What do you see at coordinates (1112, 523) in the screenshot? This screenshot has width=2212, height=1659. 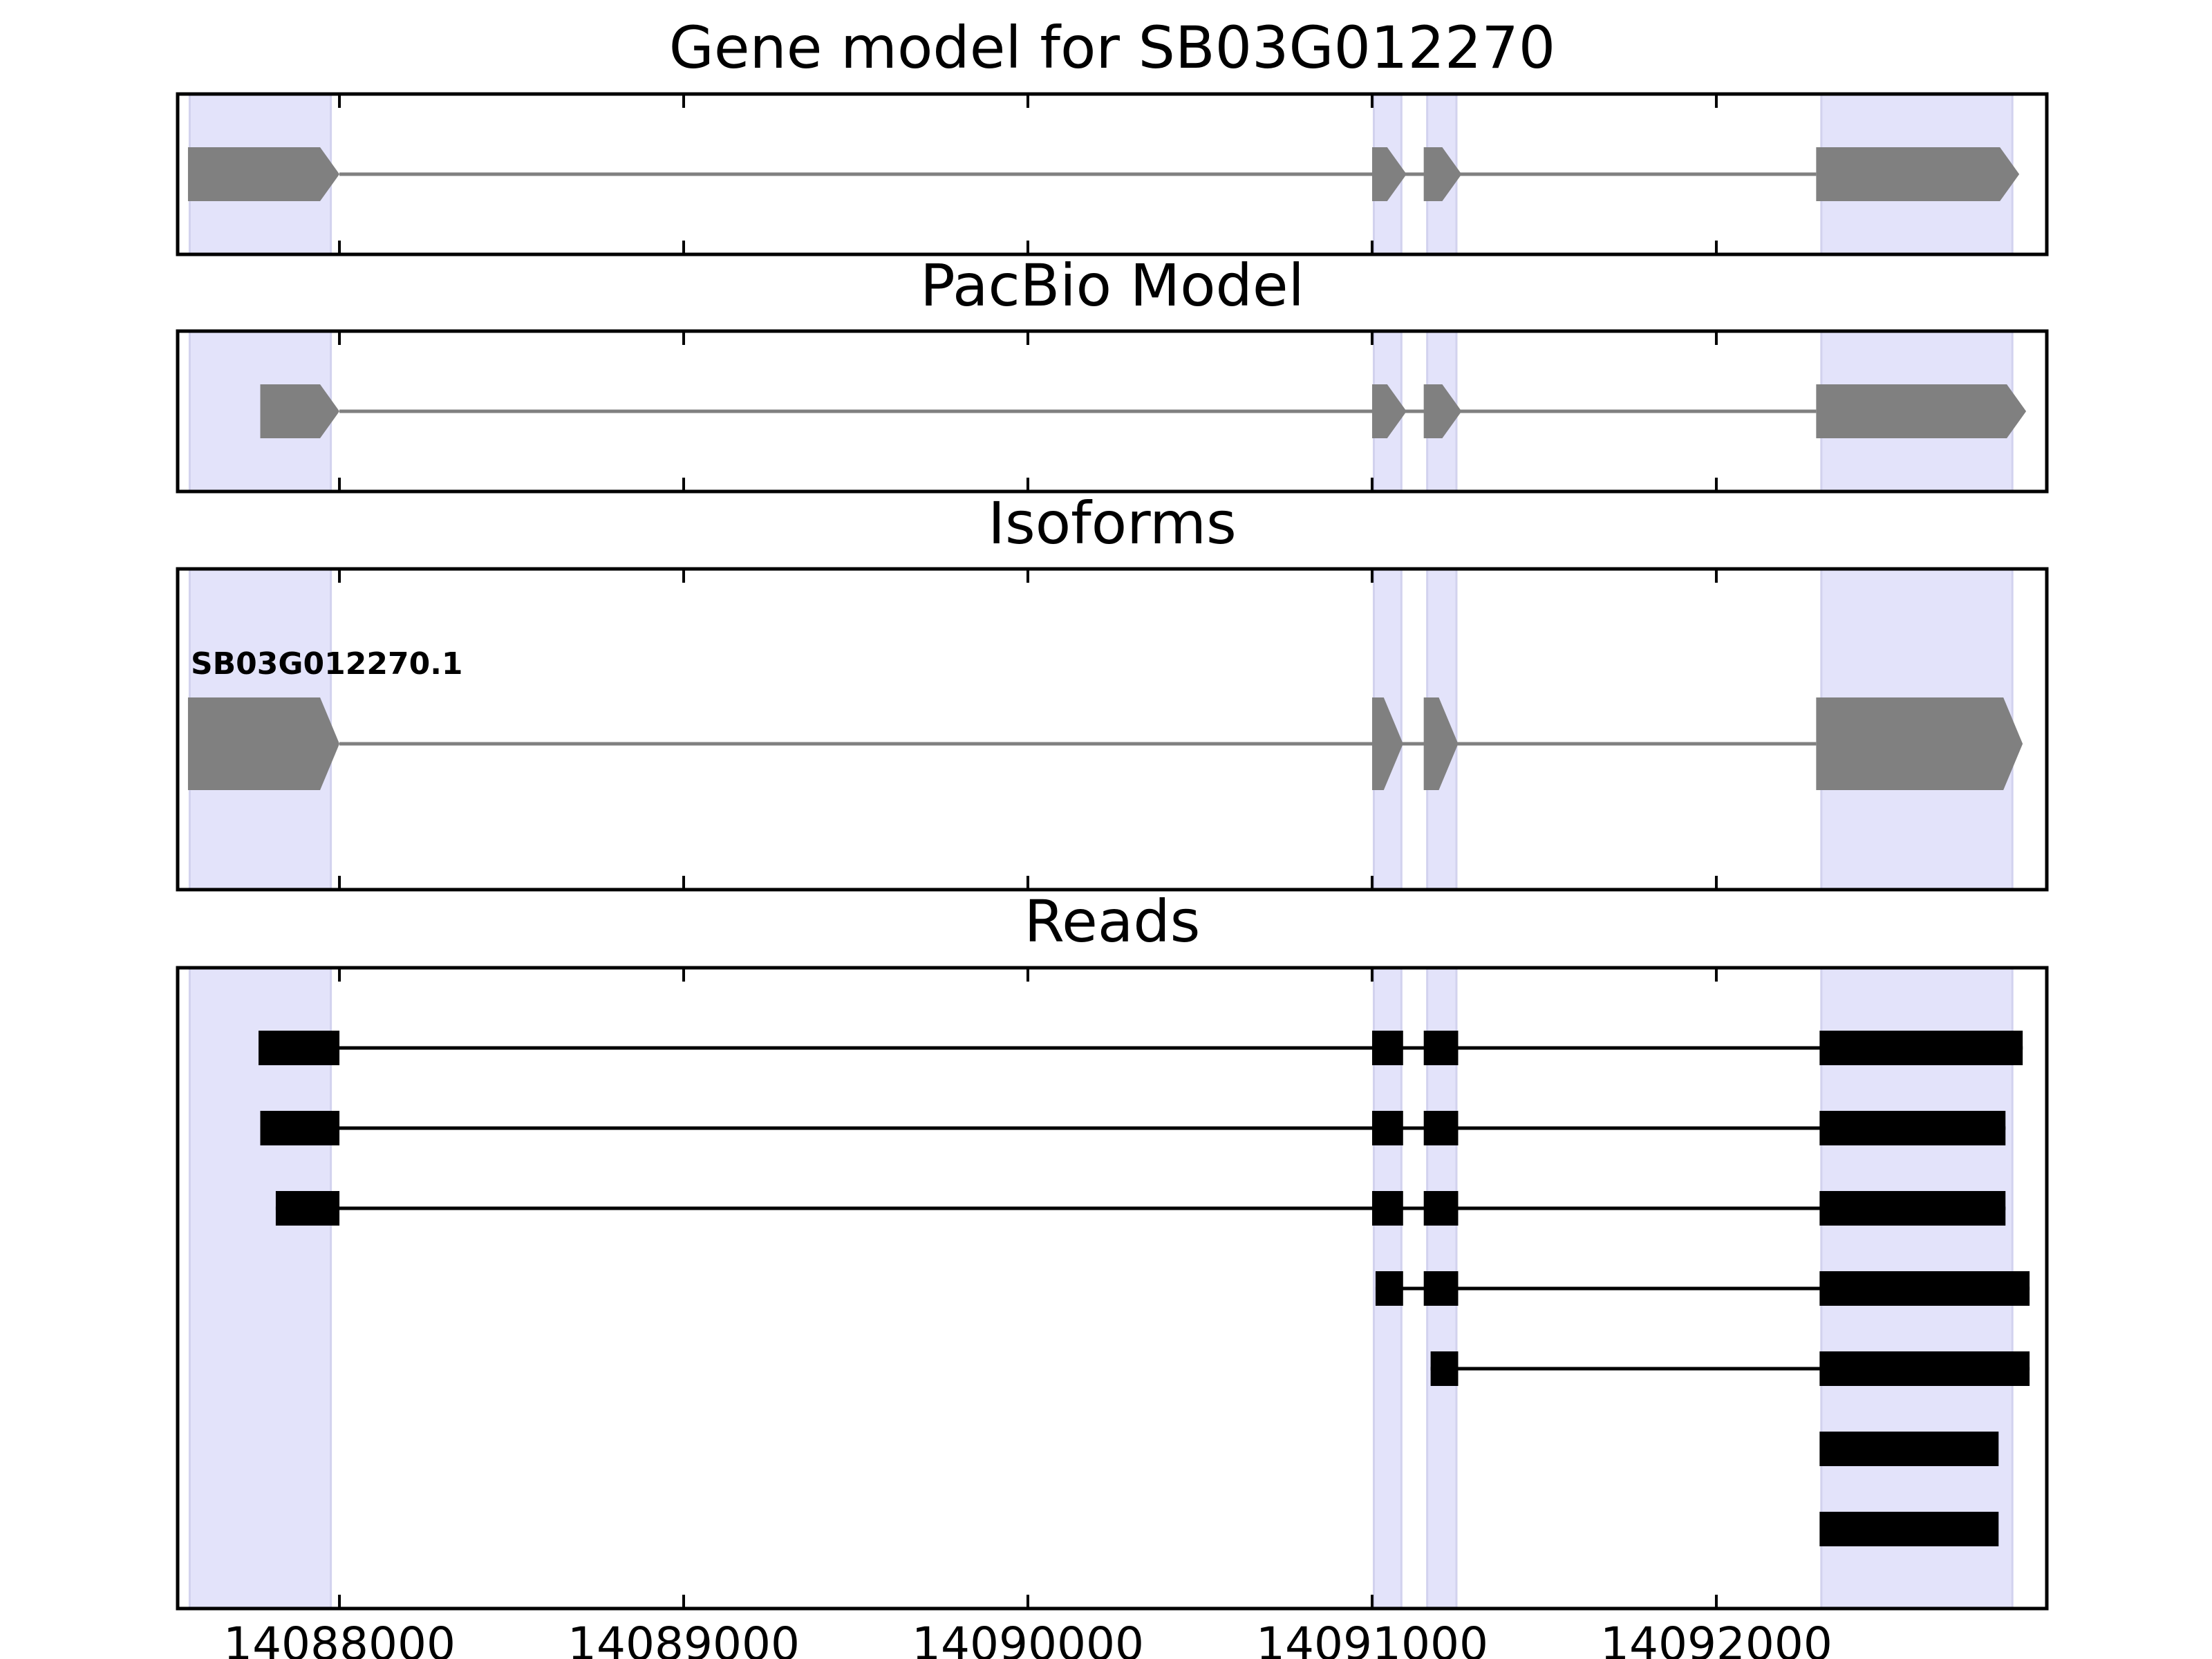 I see `panel-title-isoforms: Isoforms` at bounding box center [1112, 523].